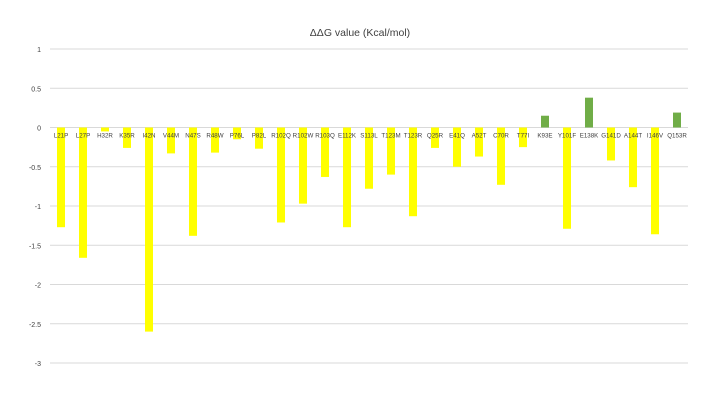 The height and width of the screenshot is (405, 720). I want to click on x-tick-label: L27P, so click(83, 136).